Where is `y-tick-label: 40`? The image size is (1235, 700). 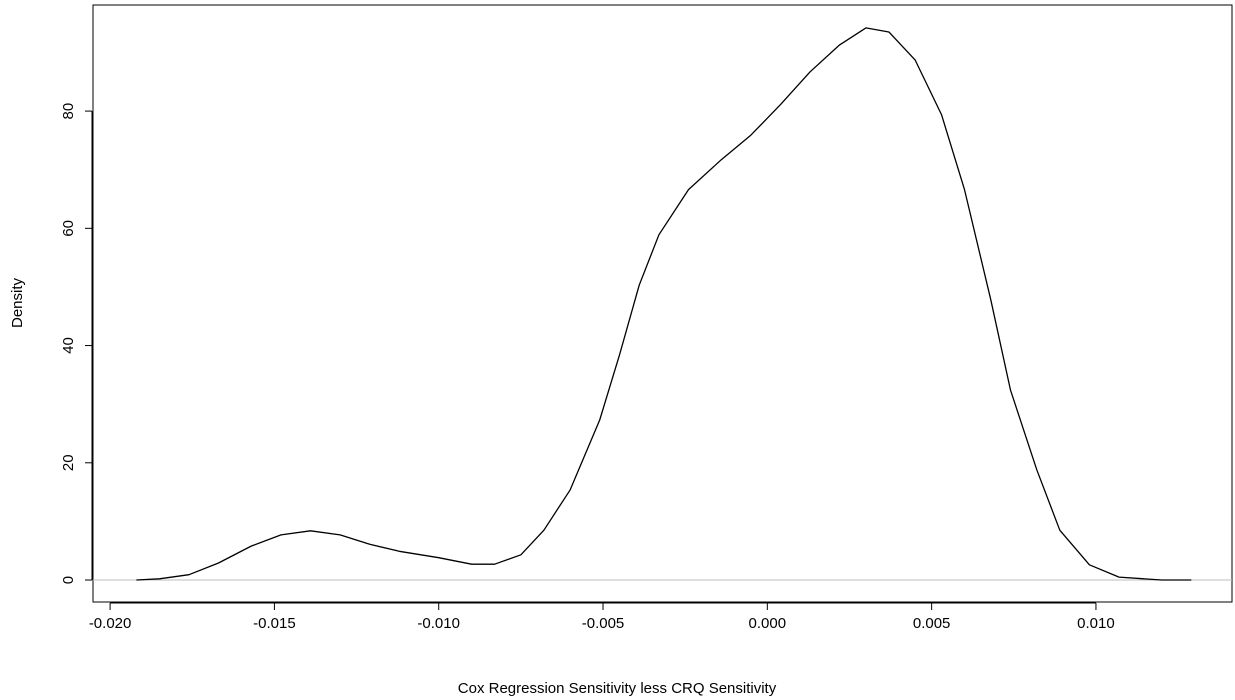 y-tick-label: 40 is located at coordinates (68, 345).